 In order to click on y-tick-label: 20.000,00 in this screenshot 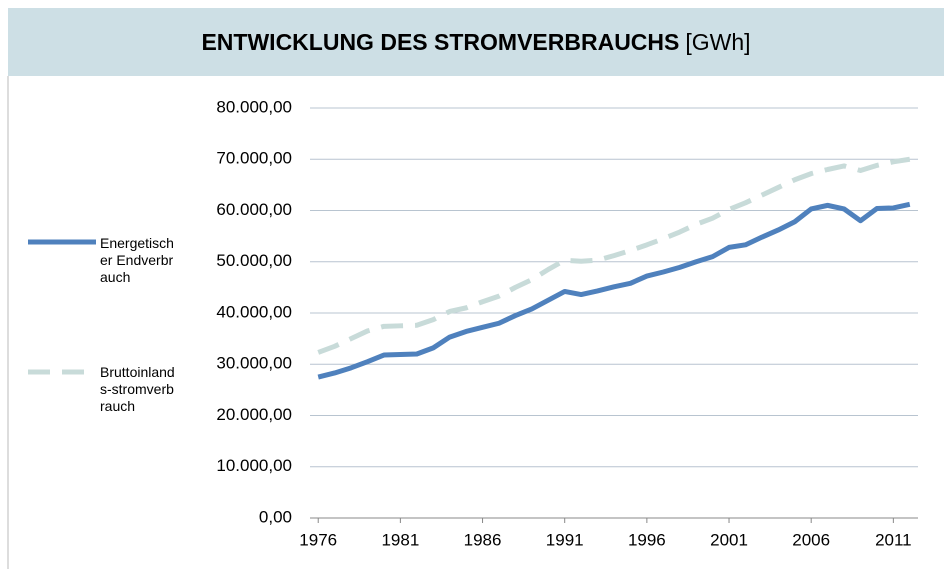, I will do `click(254, 414)`.